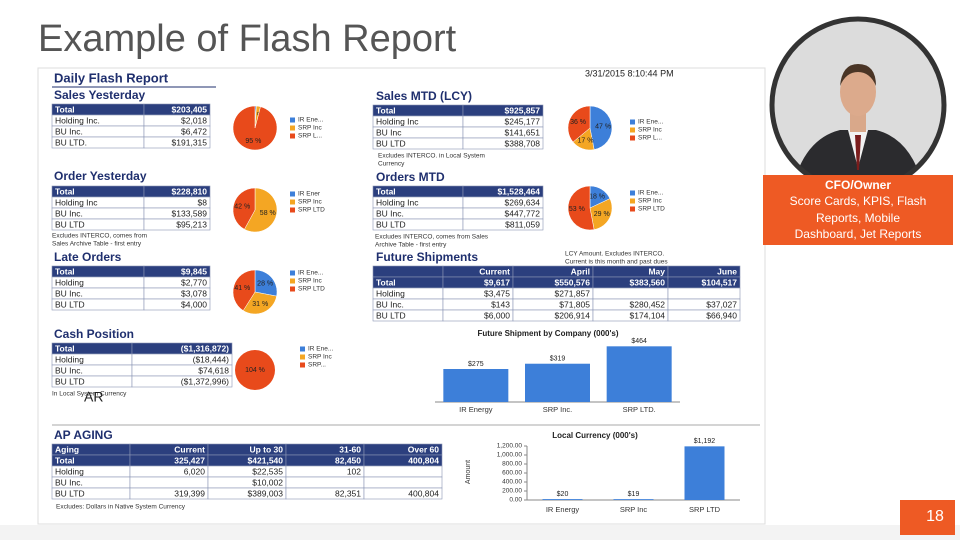 The height and width of the screenshot is (540, 960). Describe the element at coordinates (89, 394) in the screenshot. I see `note: In Local System Currency` at that location.